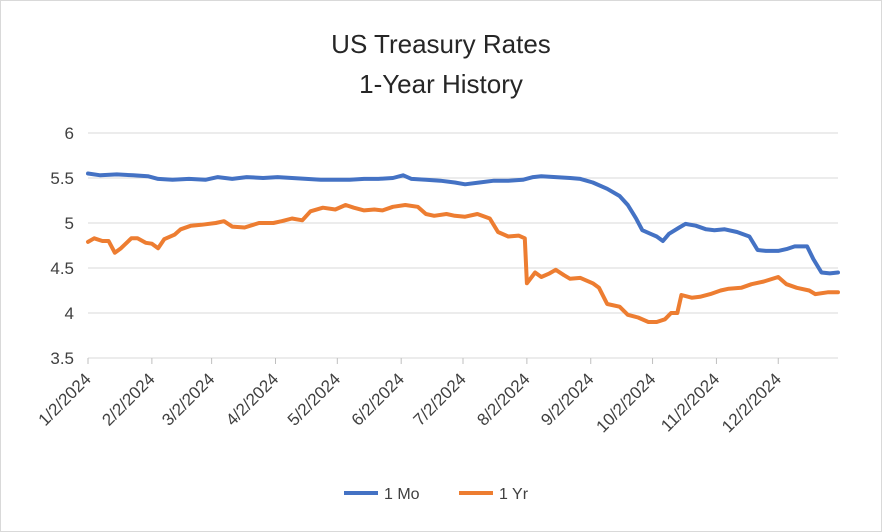 The height and width of the screenshot is (532, 882). I want to click on x-tick-label: 7/2/2024, so click(440, 399).